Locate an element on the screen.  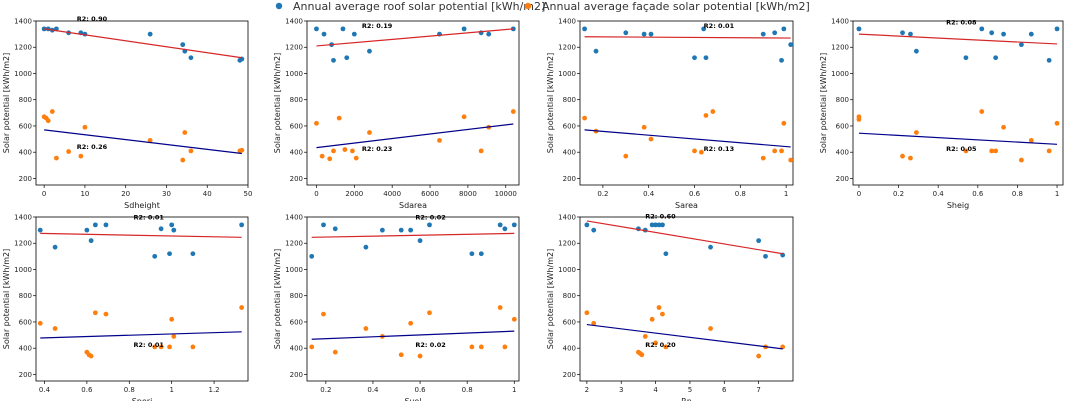
r2-roof-label: R2: 0.19 is located at coordinates (377, 26).